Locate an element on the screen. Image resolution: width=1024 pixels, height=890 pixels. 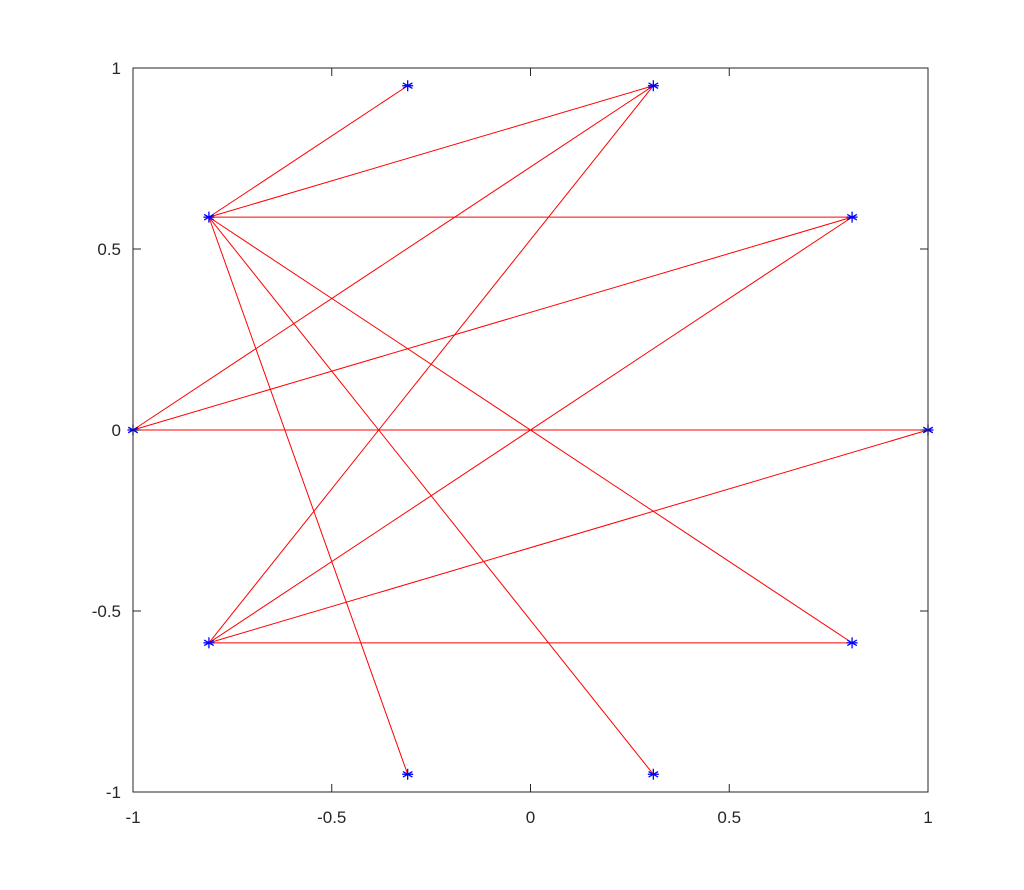
x-tick-label: -1 is located at coordinates (132, 817).